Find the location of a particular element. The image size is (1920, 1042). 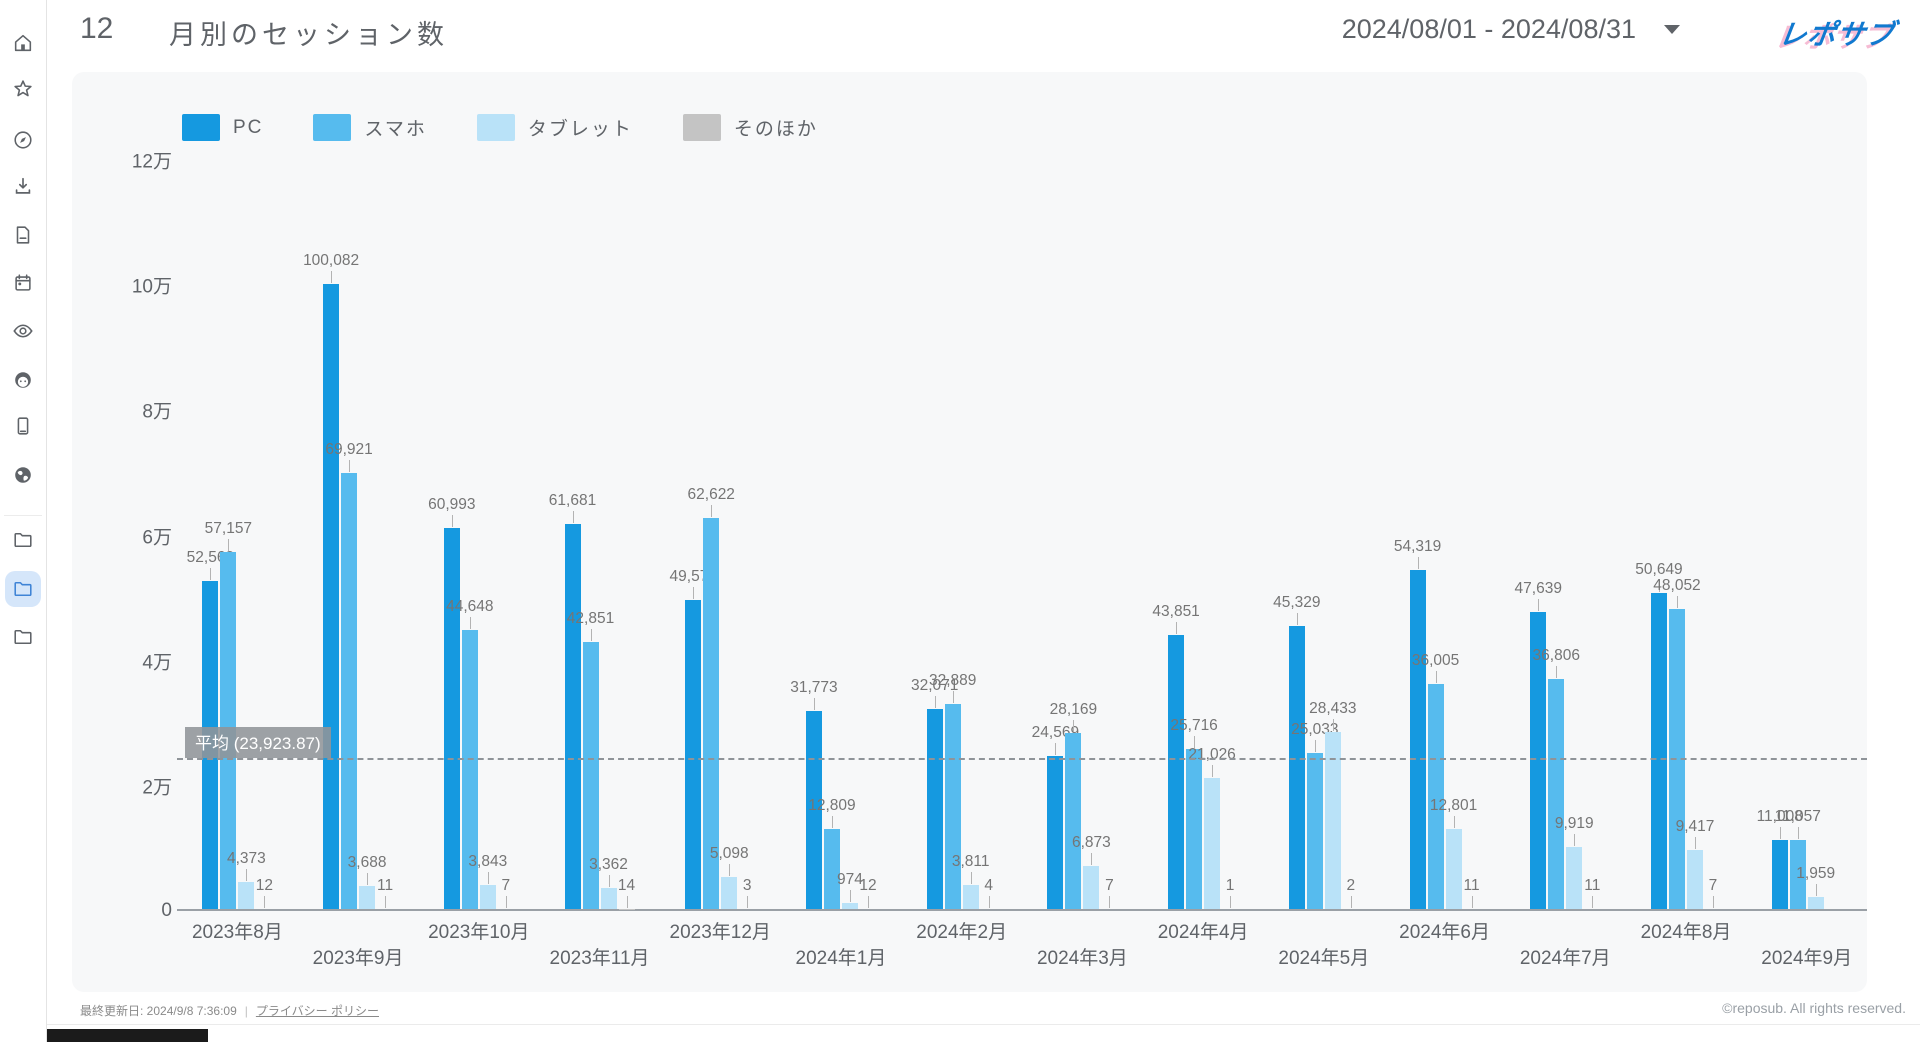

folder-icon-selected is located at coordinates (23, 589).